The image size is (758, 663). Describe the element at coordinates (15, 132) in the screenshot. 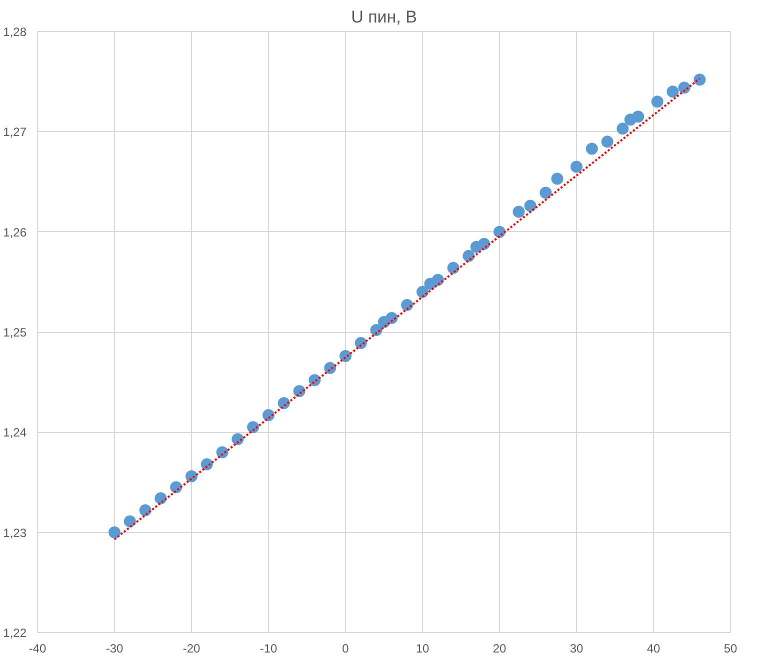

I see `y-tick-label: 1,27` at that location.